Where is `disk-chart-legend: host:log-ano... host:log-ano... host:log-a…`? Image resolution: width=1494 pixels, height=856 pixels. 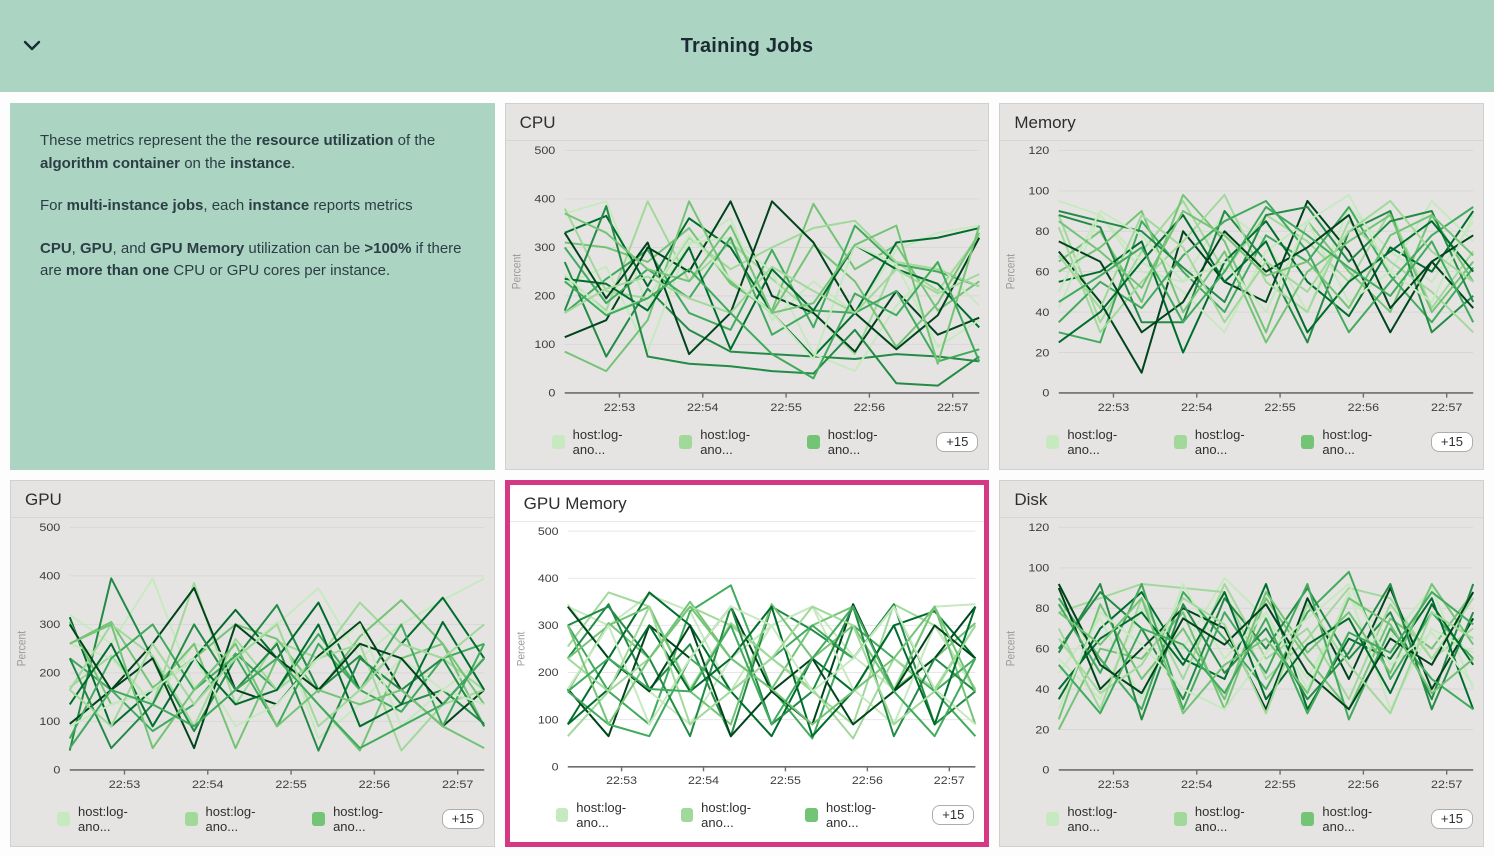
disk-chart-legend: host:log-ano... host:log-ano... host:log-a… is located at coordinates (1241, 823).